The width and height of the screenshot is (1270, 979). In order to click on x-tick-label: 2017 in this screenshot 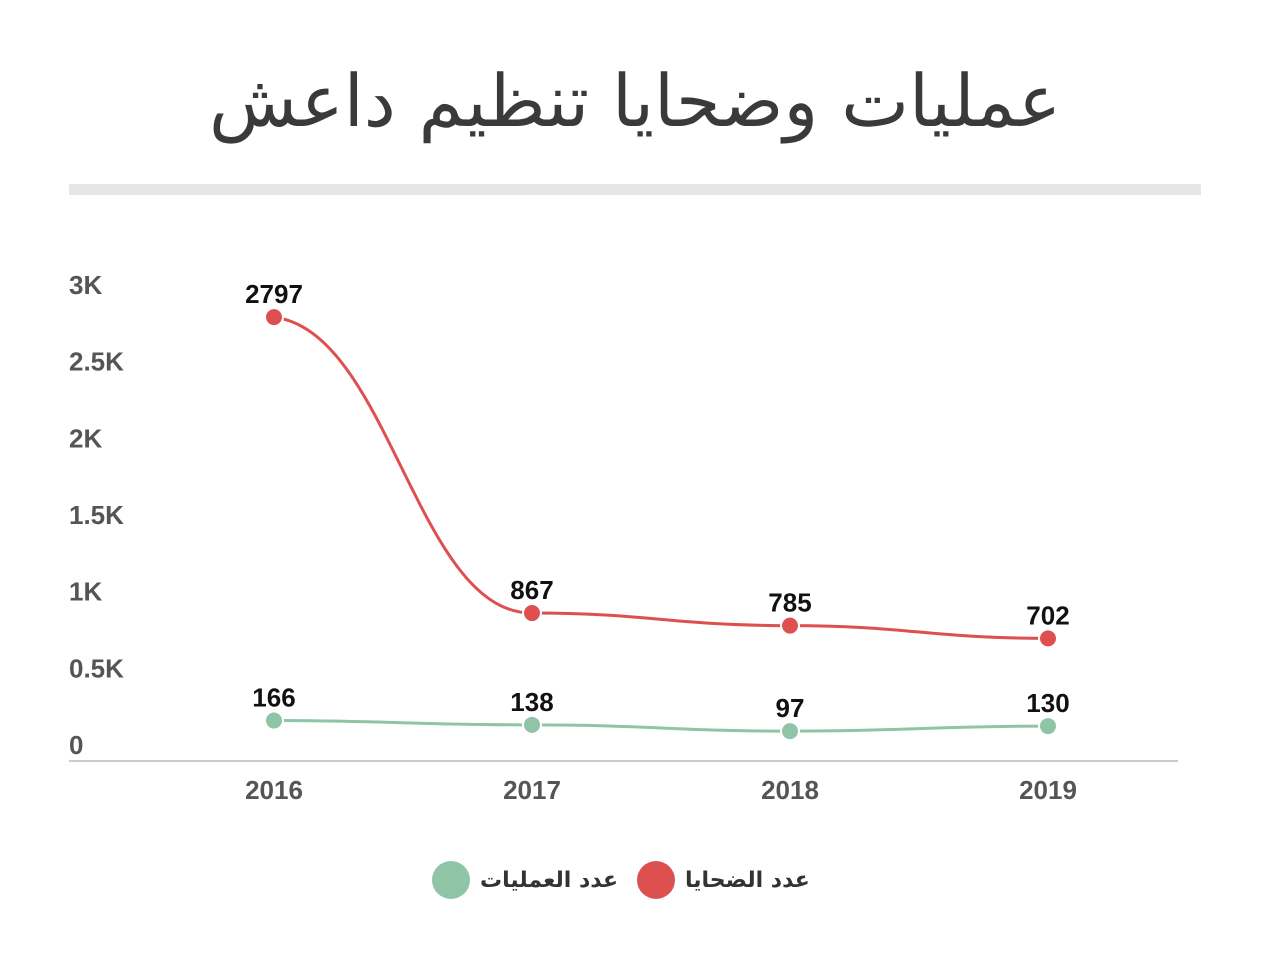, I will do `click(532, 790)`.